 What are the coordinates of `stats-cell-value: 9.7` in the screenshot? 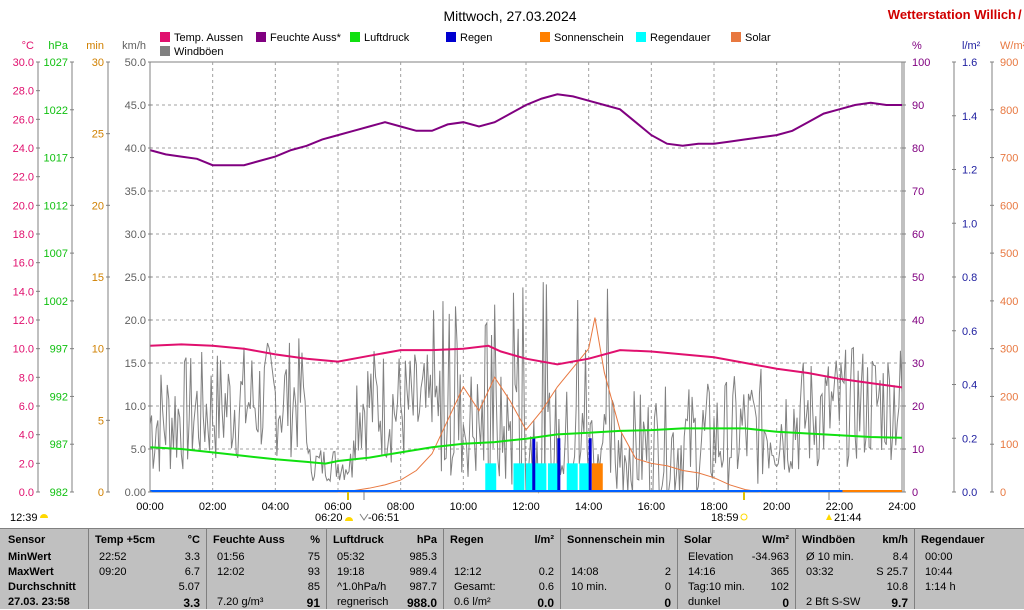 It's located at (899, 603).